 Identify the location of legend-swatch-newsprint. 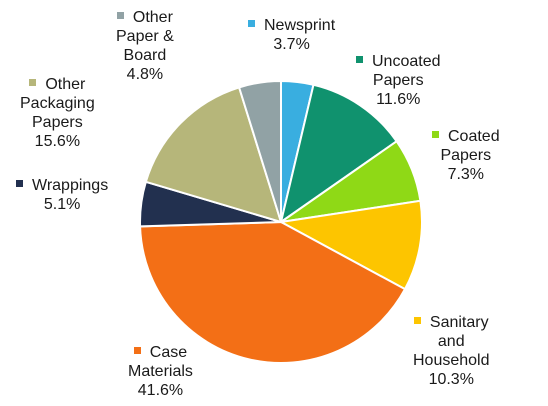
(251, 23).